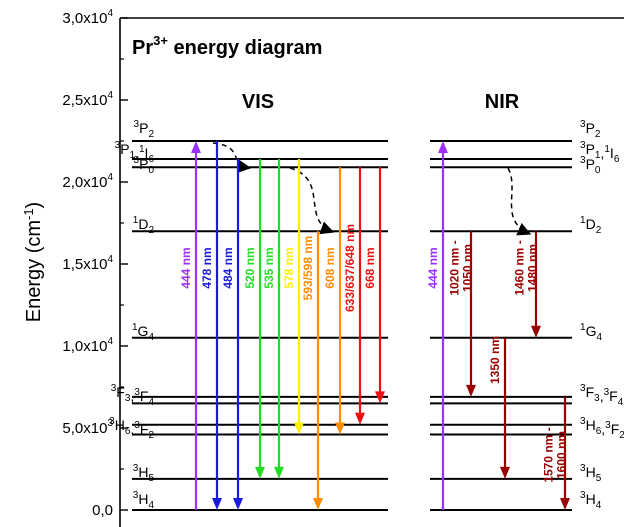 The image size is (624, 527). I want to click on vis-transition-label-6: 593/598 nm, so click(308, 268).